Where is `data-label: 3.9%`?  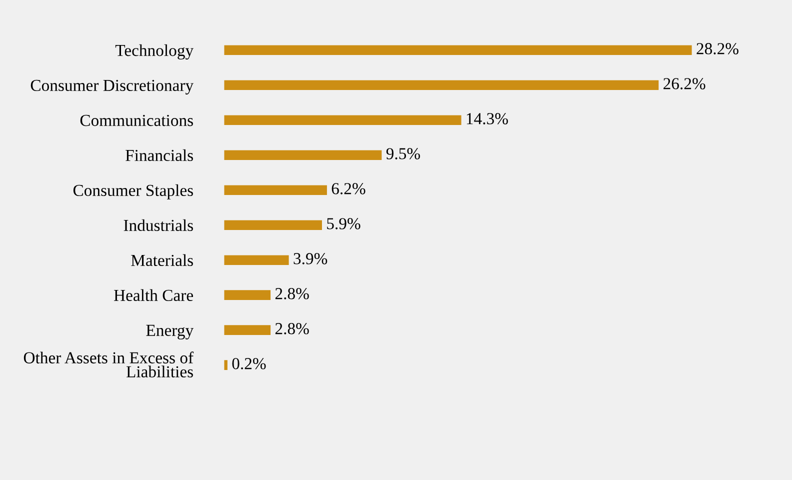
data-label: 3.9% is located at coordinates (311, 258).